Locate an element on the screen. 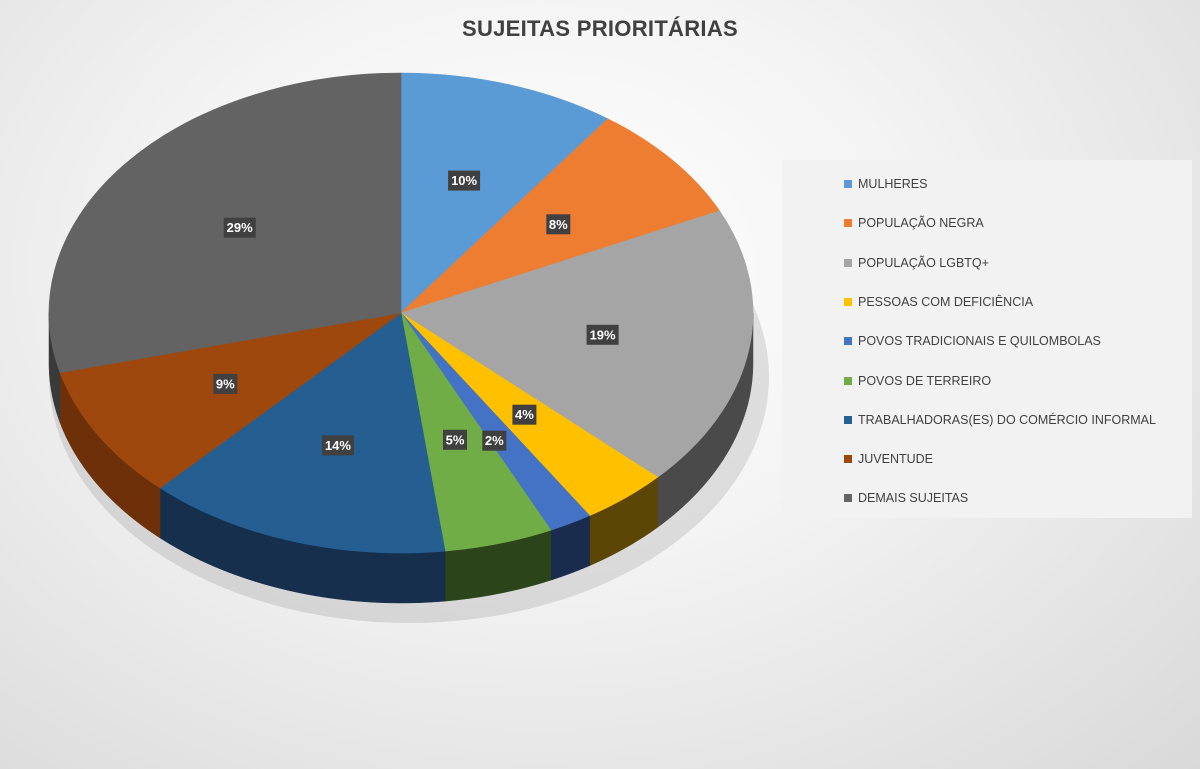 This screenshot has height=769, width=1200. data-label-text: 29% is located at coordinates (240, 227).